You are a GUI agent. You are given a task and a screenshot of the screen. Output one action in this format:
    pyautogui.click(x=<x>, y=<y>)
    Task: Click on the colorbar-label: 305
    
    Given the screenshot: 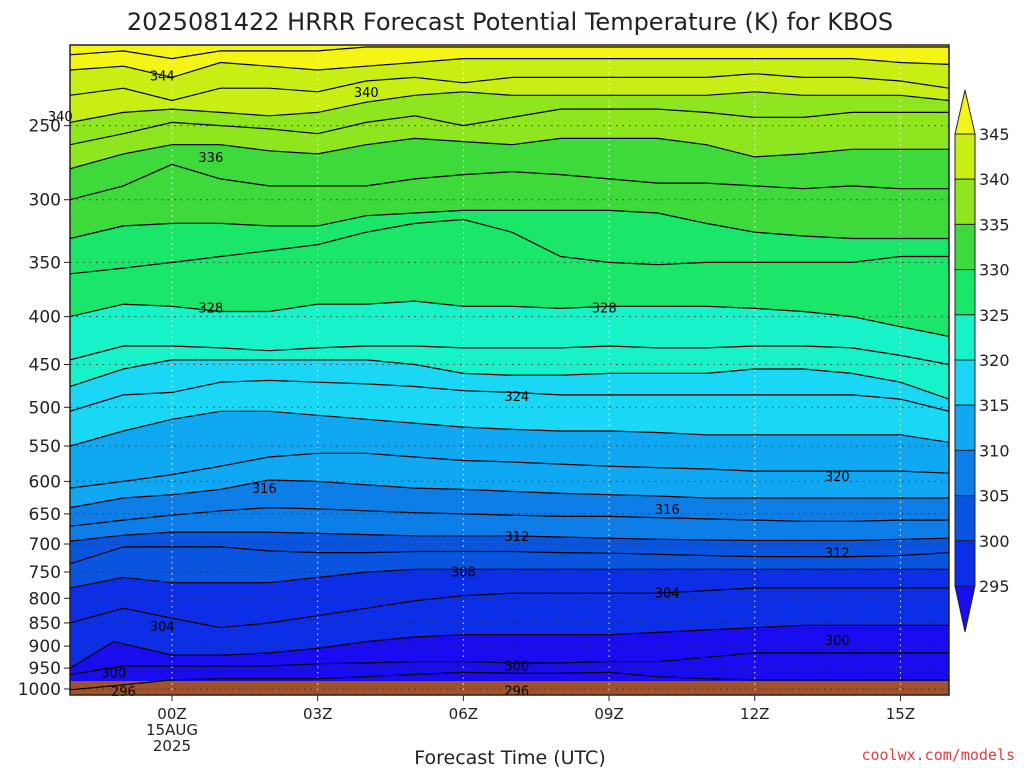 What is the action you would take?
    pyautogui.click(x=994, y=496)
    